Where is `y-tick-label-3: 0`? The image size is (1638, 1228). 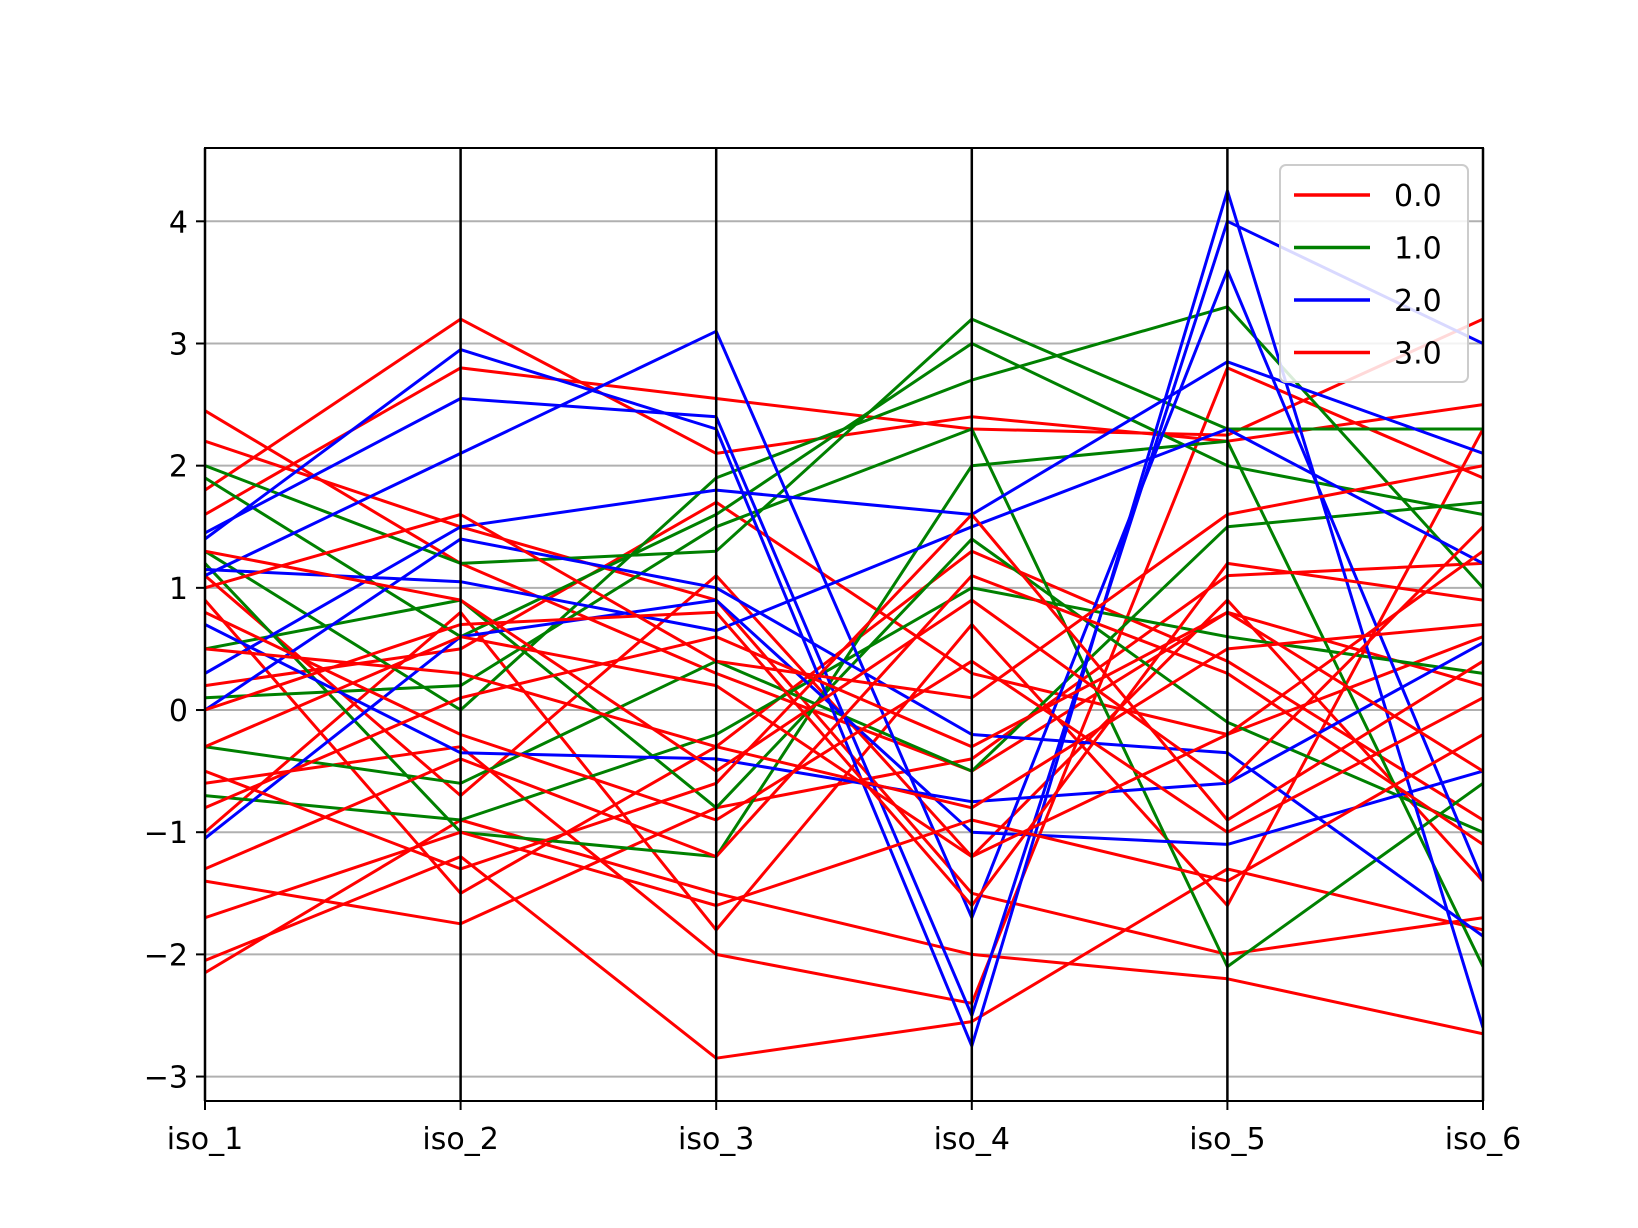
y-tick-label-3: 0 is located at coordinates (178, 711).